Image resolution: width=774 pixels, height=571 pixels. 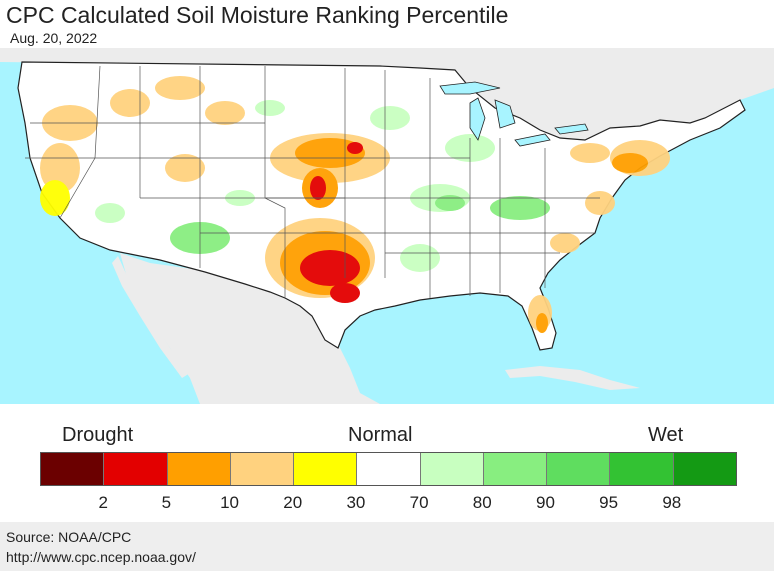 I want to click on legend-drought-label: Drought, so click(x=98, y=435).